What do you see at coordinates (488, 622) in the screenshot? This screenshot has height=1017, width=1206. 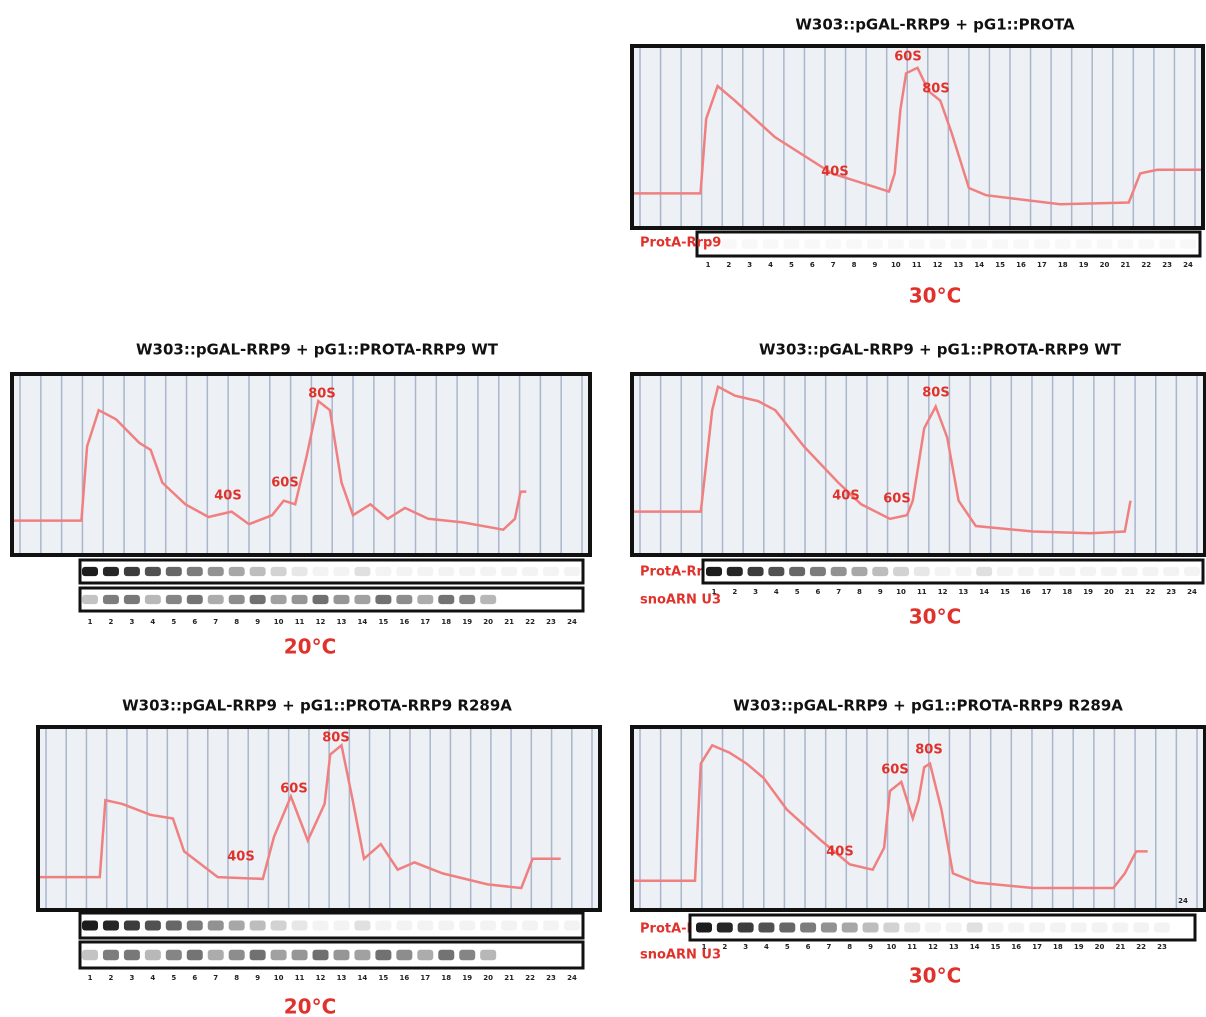 I see `lane-number: 20` at bounding box center [488, 622].